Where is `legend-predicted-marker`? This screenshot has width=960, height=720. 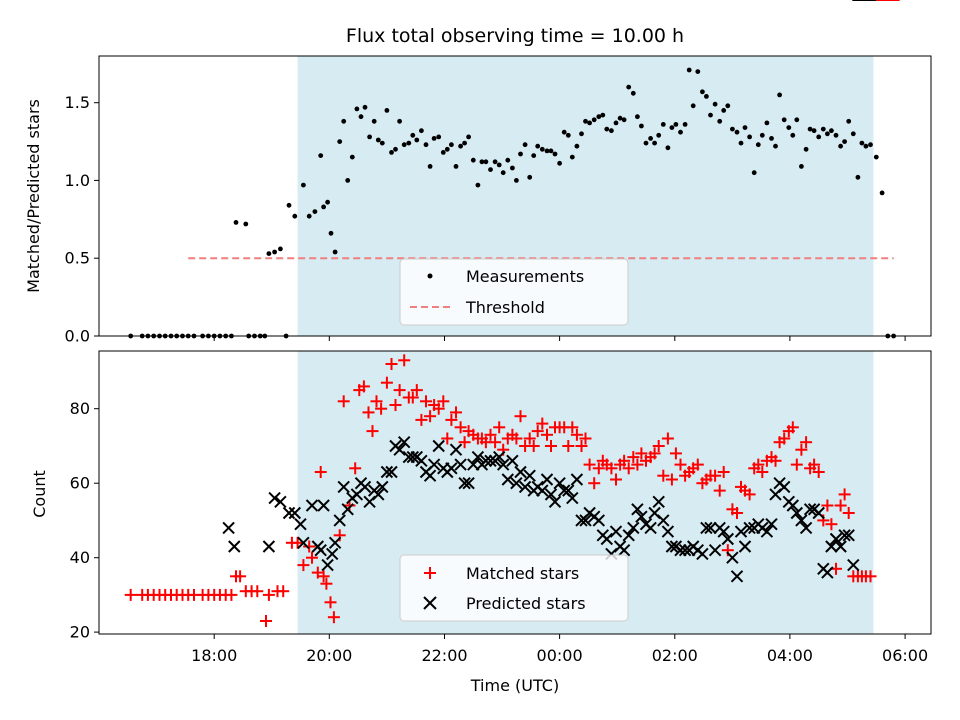 legend-predicted-marker is located at coordinates (430, 603).